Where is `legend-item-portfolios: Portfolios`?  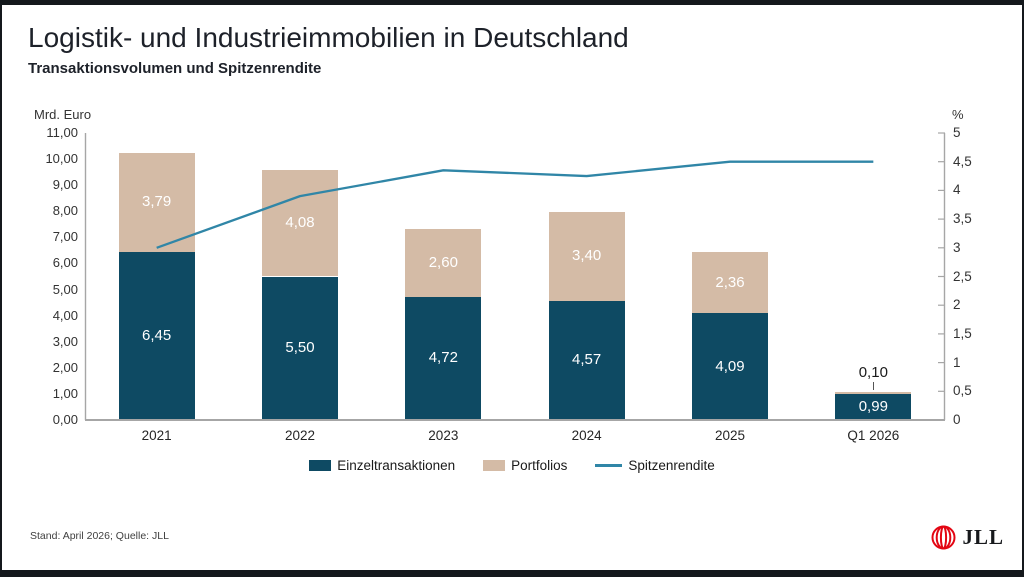 legend-item-portfolios: Portfolios is located at coordinates (525, 465).